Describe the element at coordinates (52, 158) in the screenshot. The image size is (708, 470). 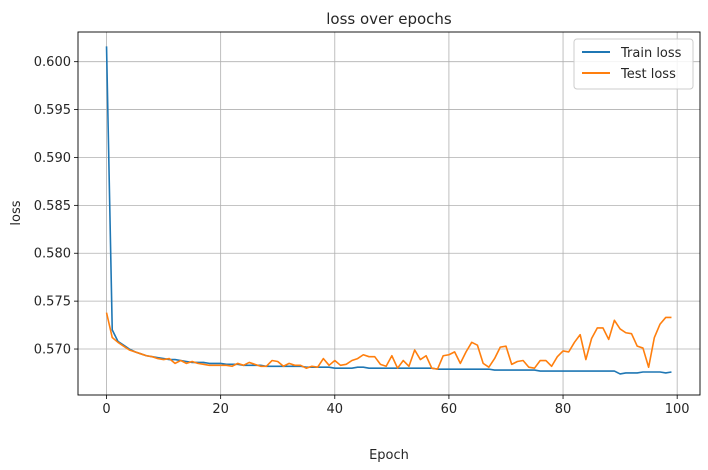
I see `y-tick-label: 0.590` at that location.